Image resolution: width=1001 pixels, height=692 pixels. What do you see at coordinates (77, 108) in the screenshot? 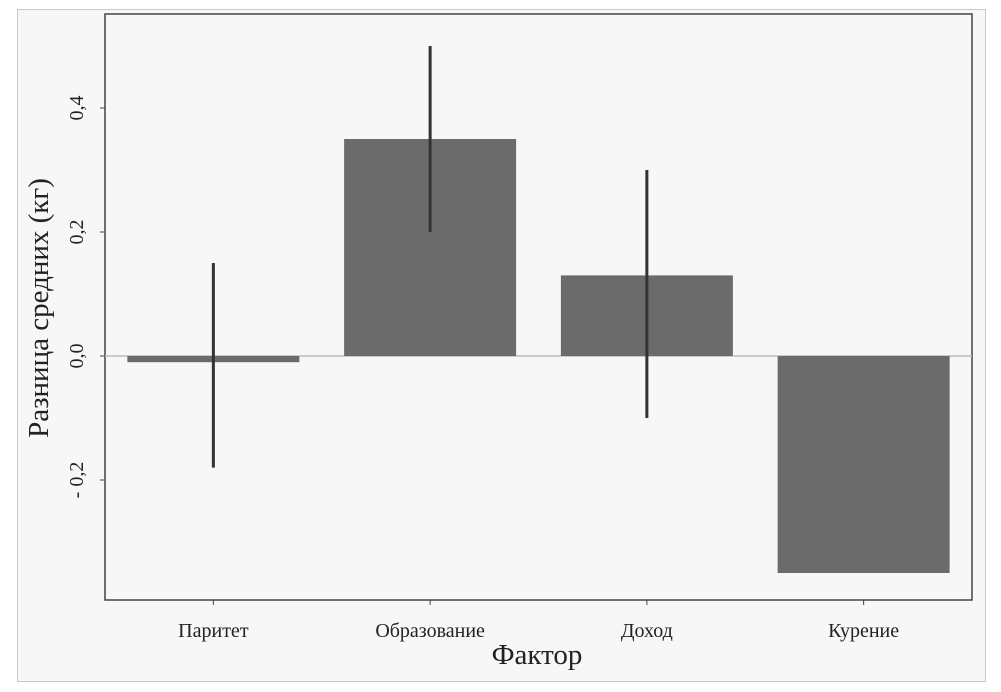
I see `y-tick-label: 0,4` at bounding box center [77, 108].